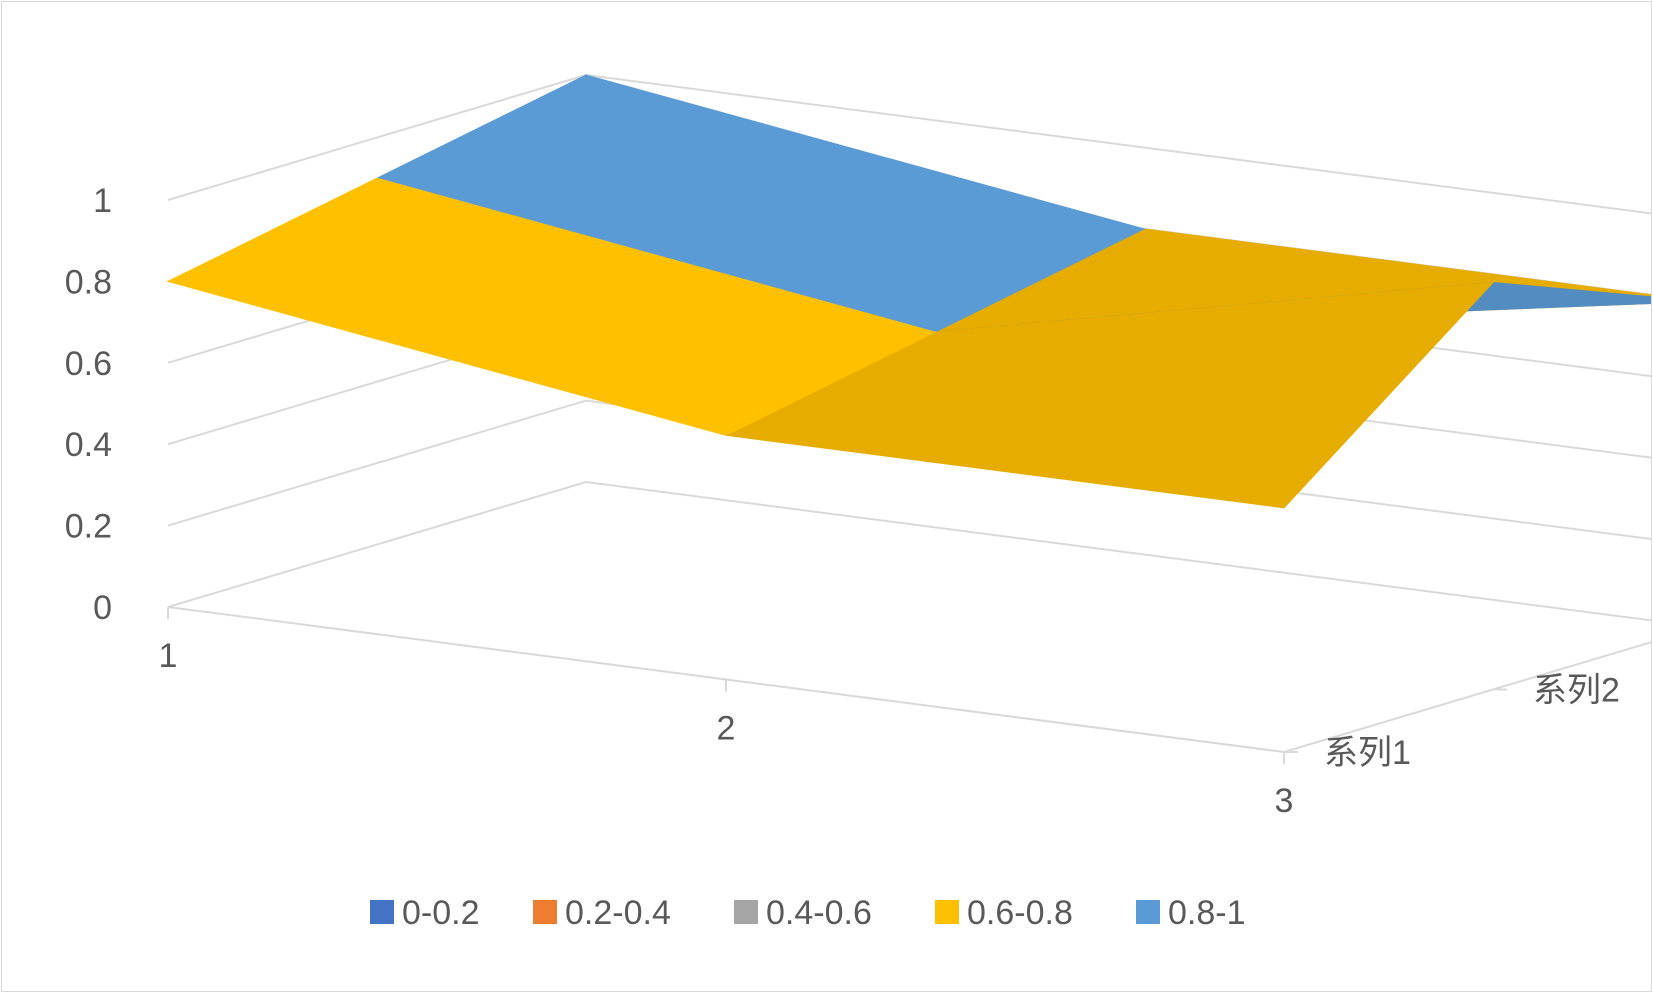 Image resolution: width=1653 pixels, height=993 pixels. What do you see at coordinates (88, 282) in the screenshot?
I see `z-tick-label: 0.8` at bounding box center [88, 282].